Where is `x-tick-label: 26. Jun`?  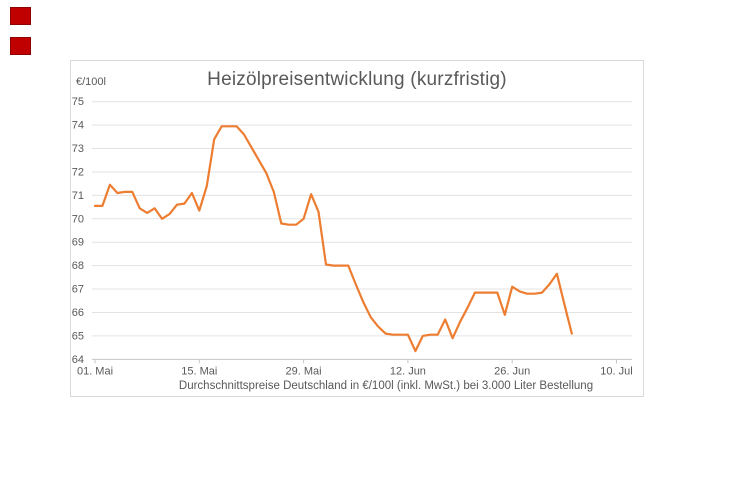
x-tick-label: 26. Jun is located at coordinates (512, 371).